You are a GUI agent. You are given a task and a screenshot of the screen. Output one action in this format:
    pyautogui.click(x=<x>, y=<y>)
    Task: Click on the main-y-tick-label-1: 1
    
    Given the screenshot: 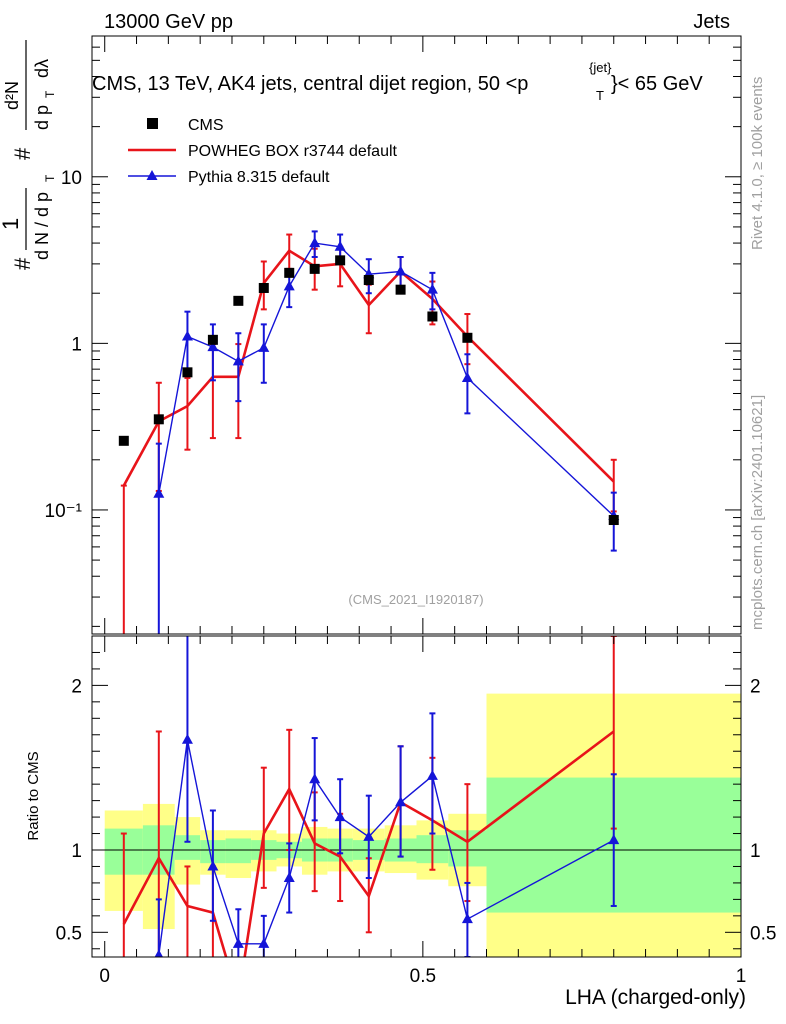 What is the action you would take?
    pyautogui.click(x=76, y=344)
    